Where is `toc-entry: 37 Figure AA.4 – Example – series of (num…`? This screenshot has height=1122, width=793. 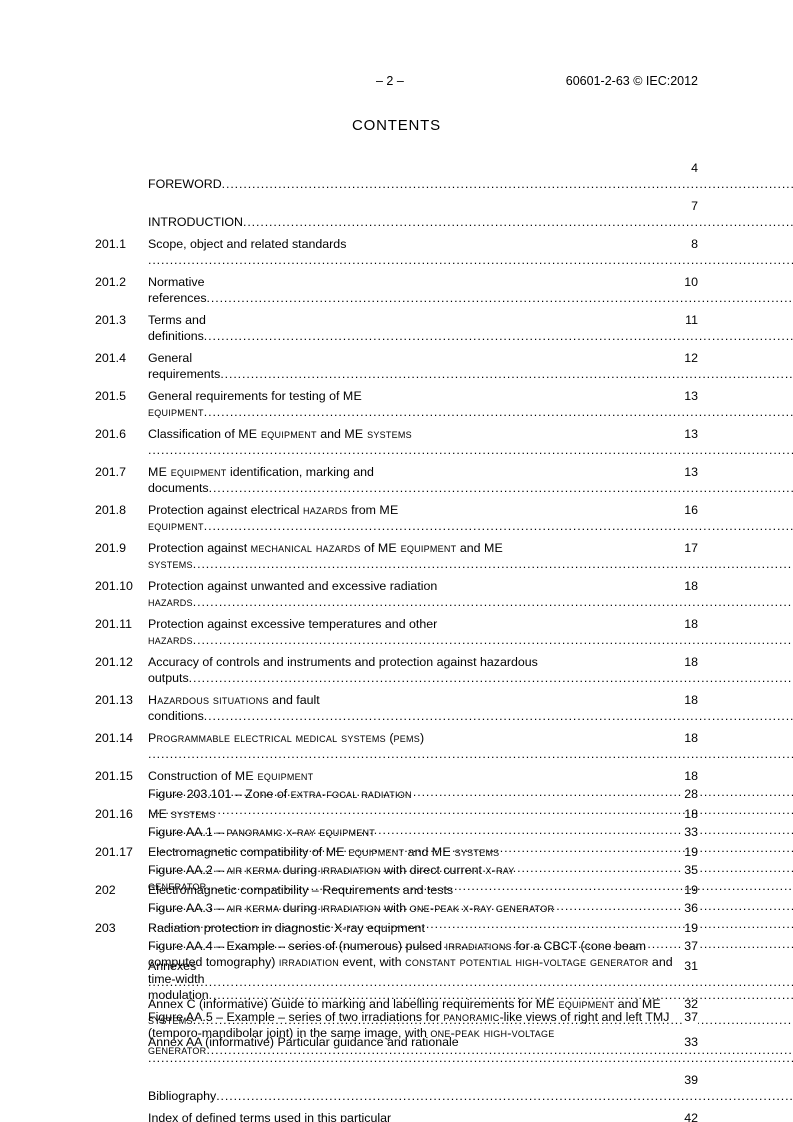
toc-entry: 37 Figure AA.4 – Example – series of (num… is located at coordinates (444, 973).